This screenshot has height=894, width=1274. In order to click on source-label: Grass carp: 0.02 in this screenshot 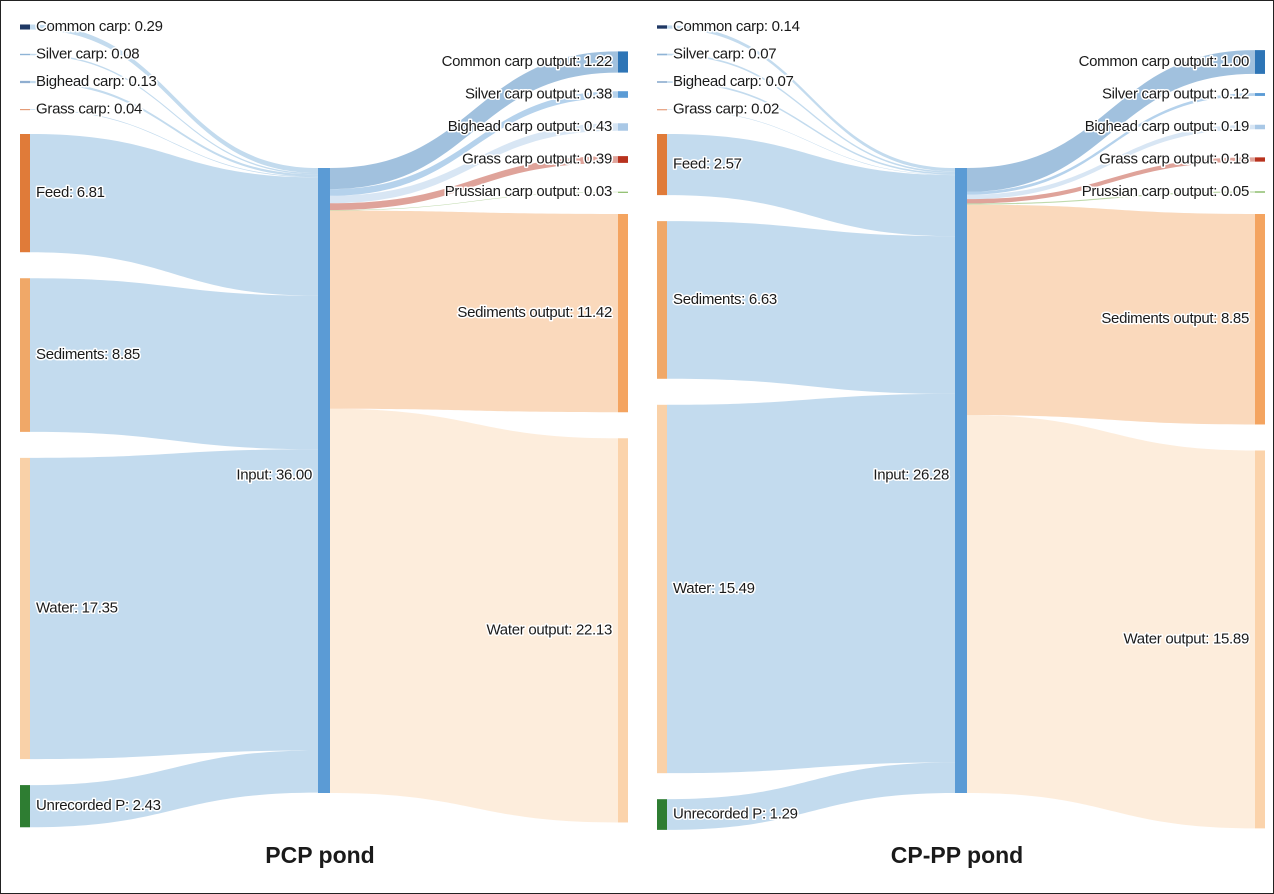, I will do `click(726, 108)`.